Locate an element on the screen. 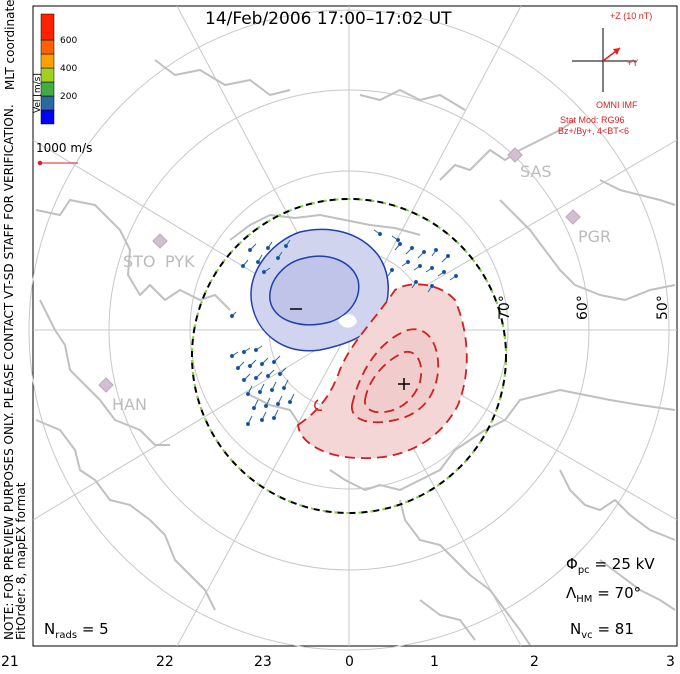 This screenshot has width=680, height=674. station-label-sto: STO is located at coordinates (139, 261).